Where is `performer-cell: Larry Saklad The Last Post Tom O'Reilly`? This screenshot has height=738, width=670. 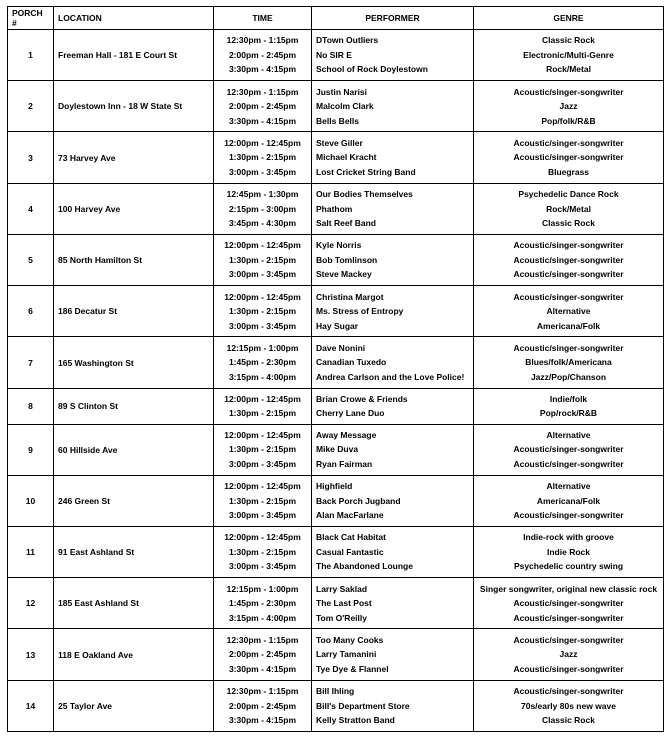
performer-cell: Larry Saklad The Last Post Tom O'Reilly is located at coordinates (392, 603).